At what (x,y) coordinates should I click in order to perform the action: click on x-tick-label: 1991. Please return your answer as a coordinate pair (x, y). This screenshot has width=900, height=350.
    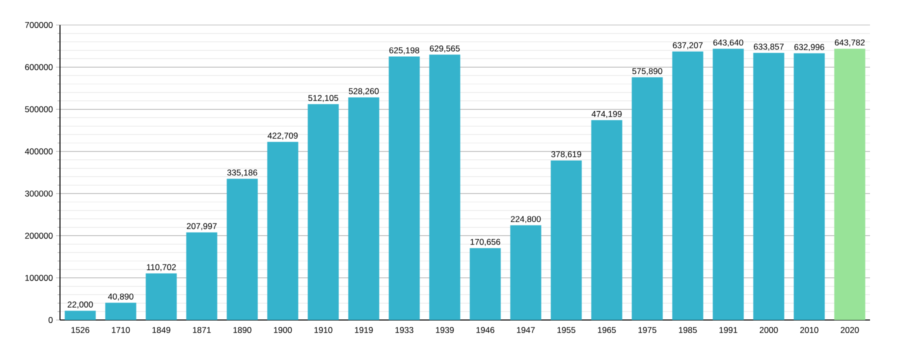
    Looking at the image, I should click on (728, 330).